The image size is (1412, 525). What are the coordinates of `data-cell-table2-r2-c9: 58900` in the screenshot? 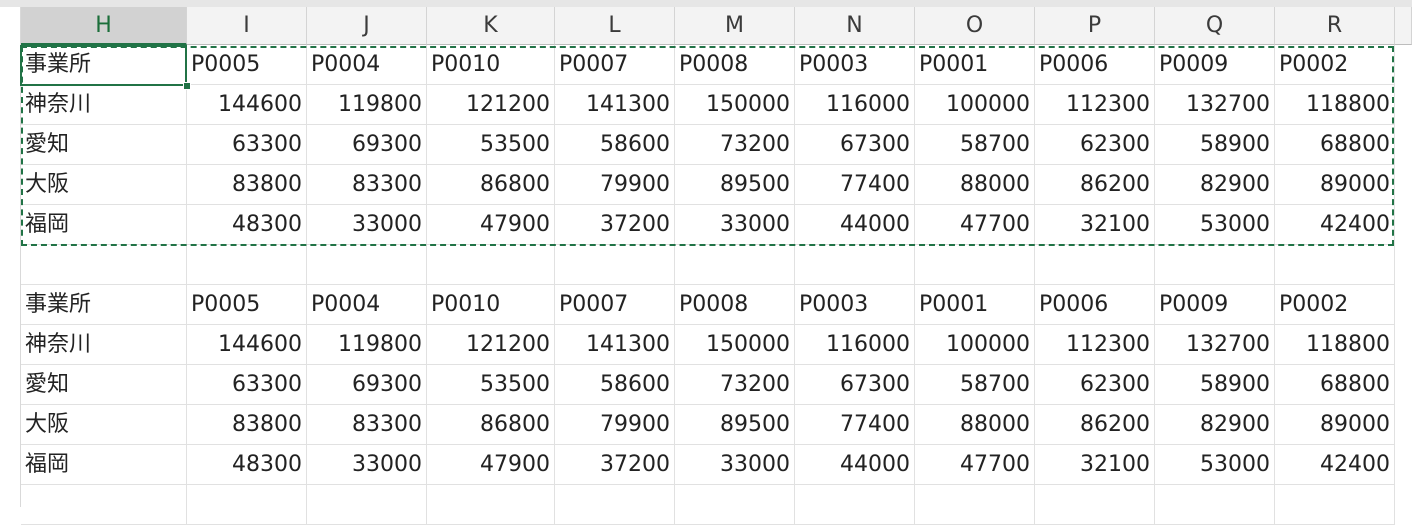 It's located at (1215, 385).